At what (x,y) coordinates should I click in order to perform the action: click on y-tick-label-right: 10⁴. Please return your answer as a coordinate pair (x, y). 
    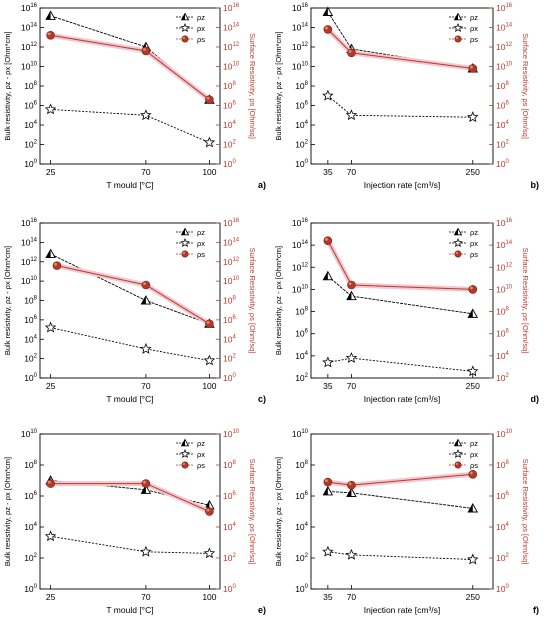
    Looking at the image, I should click on (229, 339).